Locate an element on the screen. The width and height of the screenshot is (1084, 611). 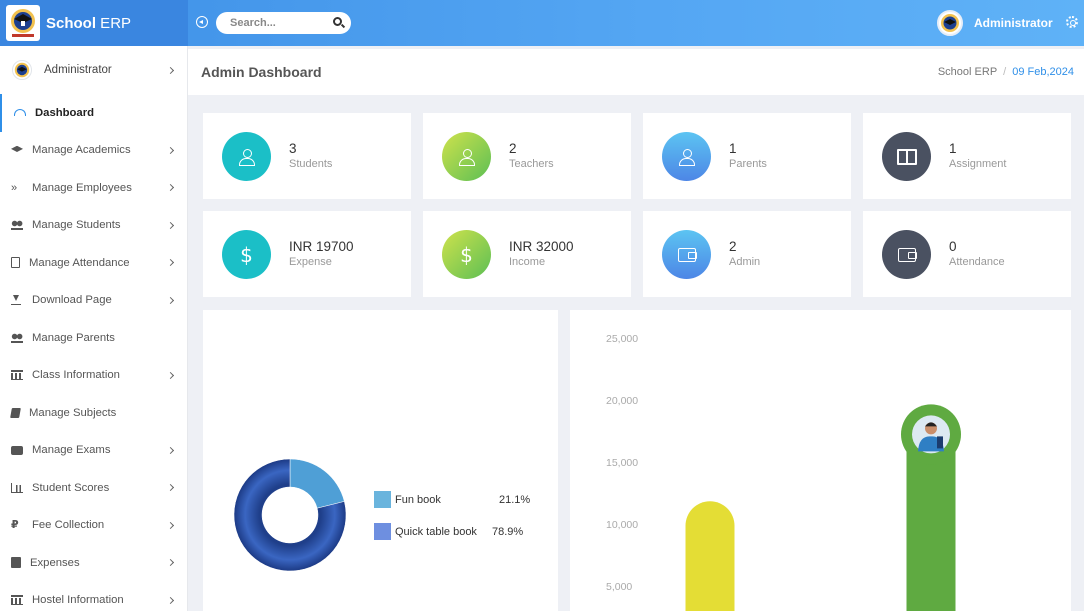
sidebar-item-label: Fee Collection is located at coordinates (68, 525).